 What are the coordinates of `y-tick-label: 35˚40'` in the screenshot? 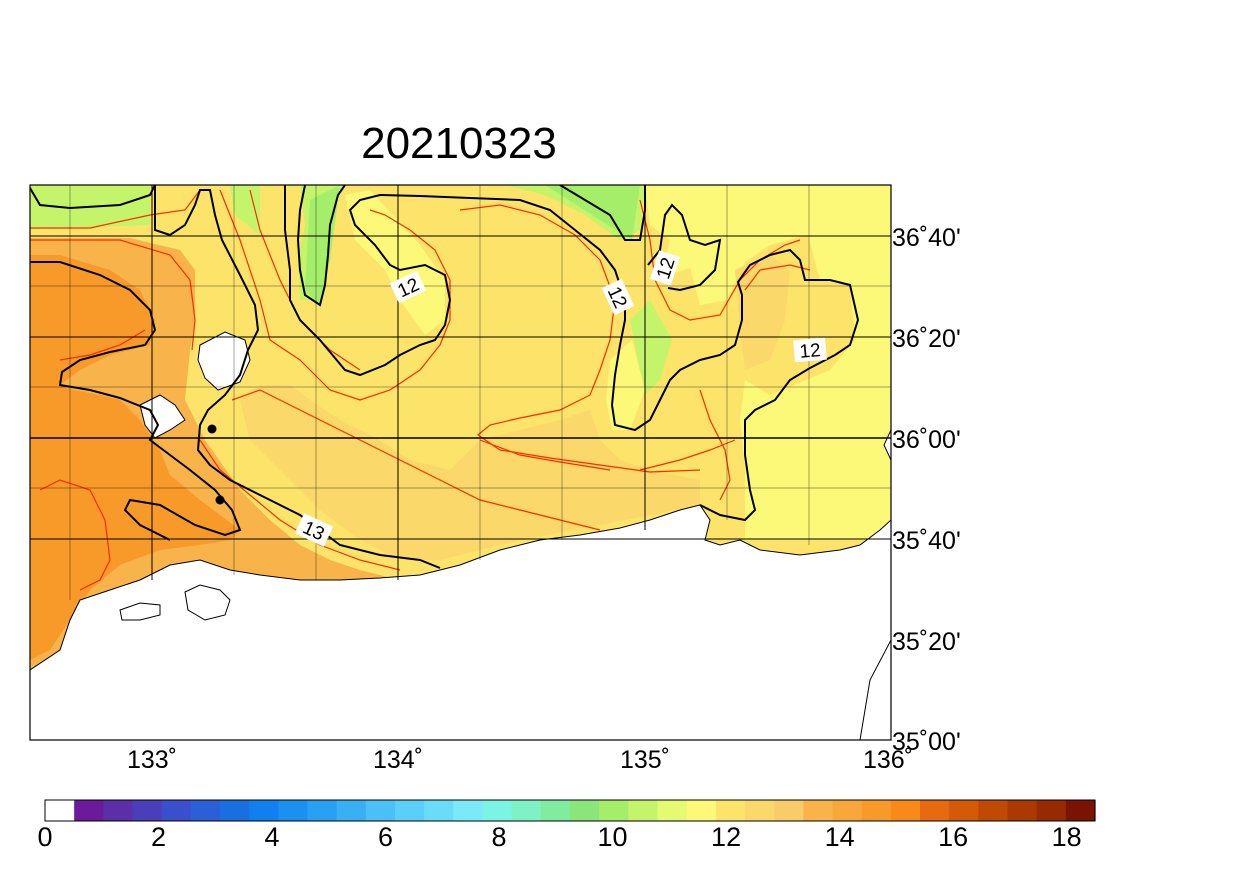 It's located at (926, 541).